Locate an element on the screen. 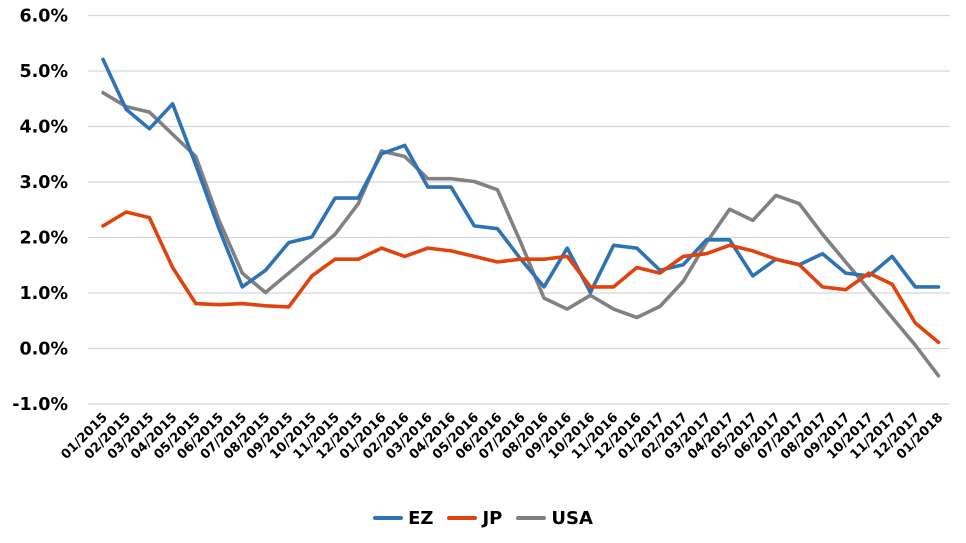  legend-item-ez: EZ is located at coordinates (403, 518).